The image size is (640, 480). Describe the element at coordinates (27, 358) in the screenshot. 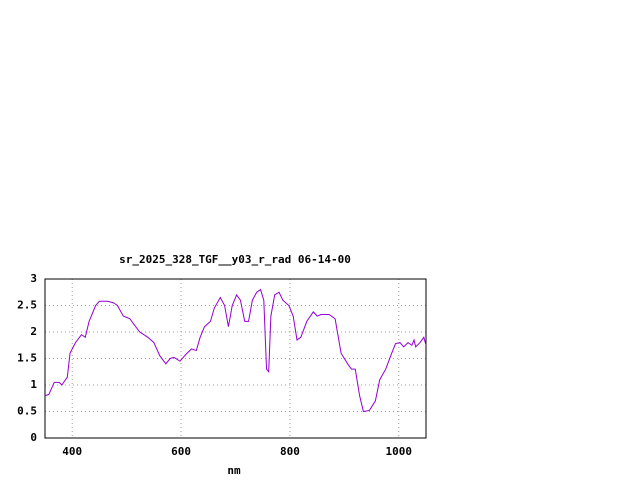

I see `y-tick-label: 1.5` at that location.